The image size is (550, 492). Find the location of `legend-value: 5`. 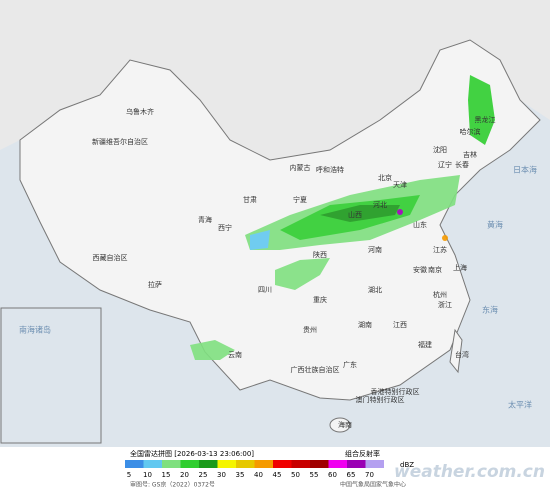

legend-value: 5 is located at coordinates (129, 475).